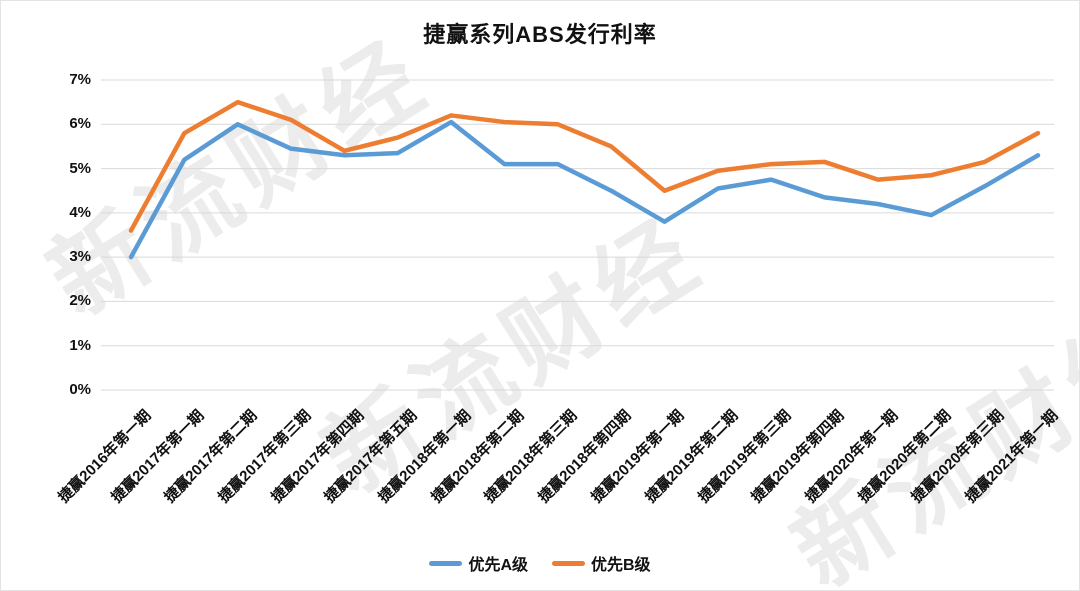 This screenshot has width=1080, height=591. What do you see at coordinates (80, 301) in the screenshot?
I see `y-axis-tick-label: 2%` at bounding box center [80, 301].